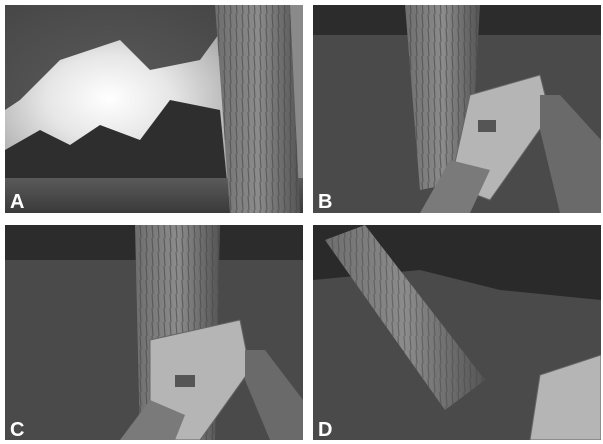 This screenshot has height=444, width=603. I want to click on panel-label: C, so click(17, 430).